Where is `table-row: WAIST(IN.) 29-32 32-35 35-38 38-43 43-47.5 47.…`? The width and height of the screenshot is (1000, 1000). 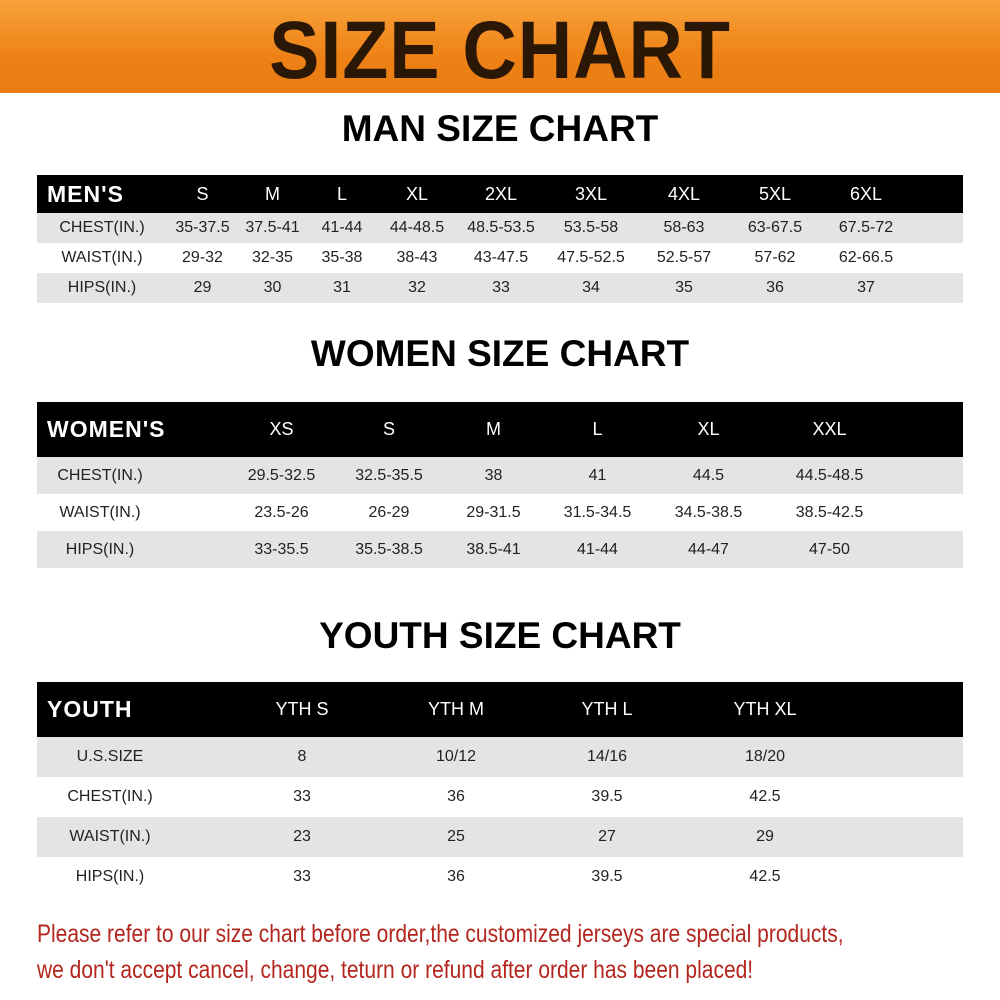
table-row: WAIST(IN.) 29-32 32-35 35-38 38-43 43-47.5 47.… is located at coordinates (500, 258).